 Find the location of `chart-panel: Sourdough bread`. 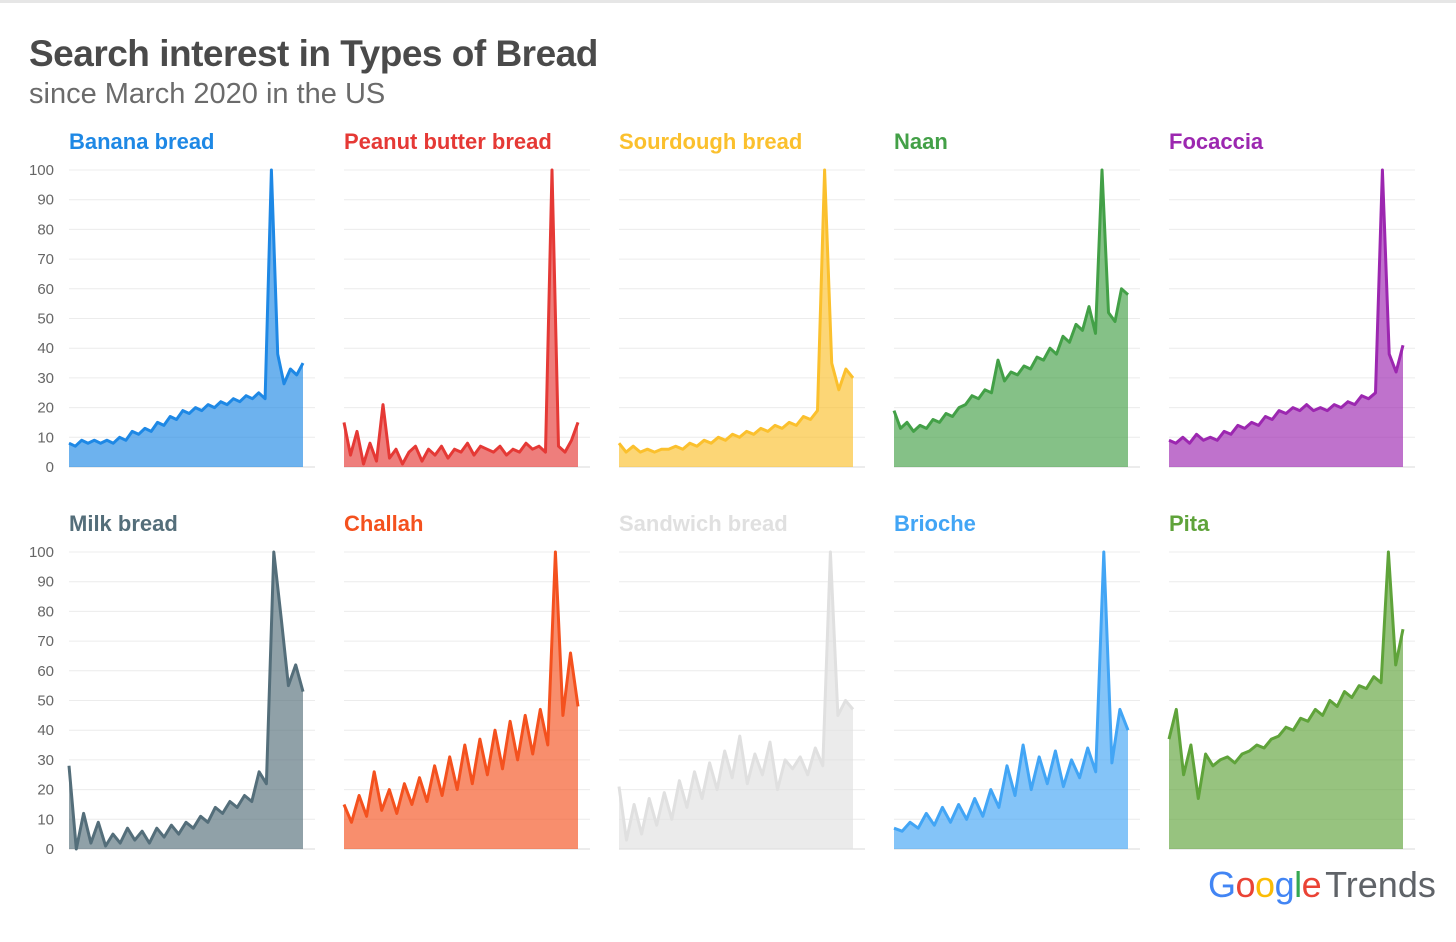

chart-panel: Sourdough bread is located at coordinates (741, 298).